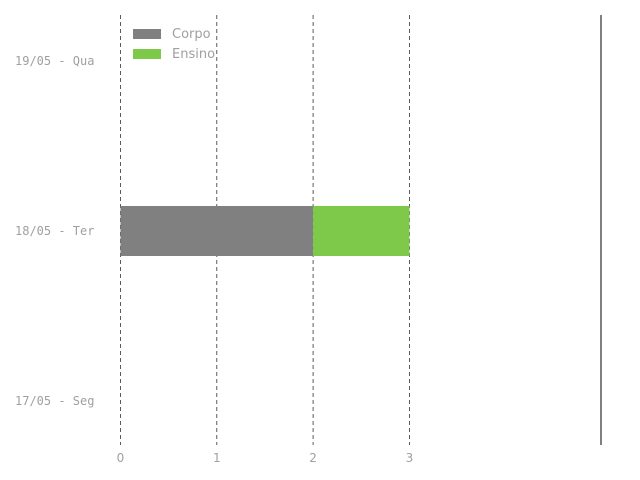 The height and width of the screenshot is (480, 640). I want to click on category-label: 18/05 - Ter, so click(54, 231).